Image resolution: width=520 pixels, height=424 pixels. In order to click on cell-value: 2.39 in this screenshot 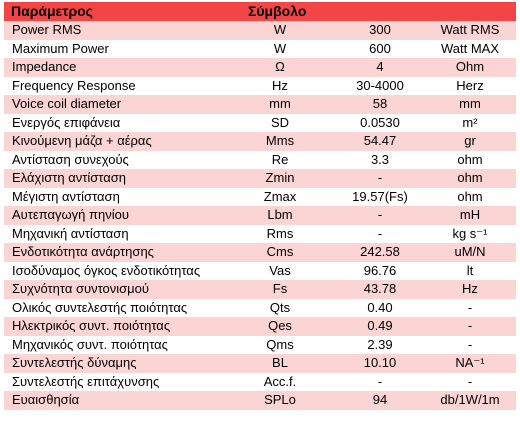, I will do `click(380, 344)`.